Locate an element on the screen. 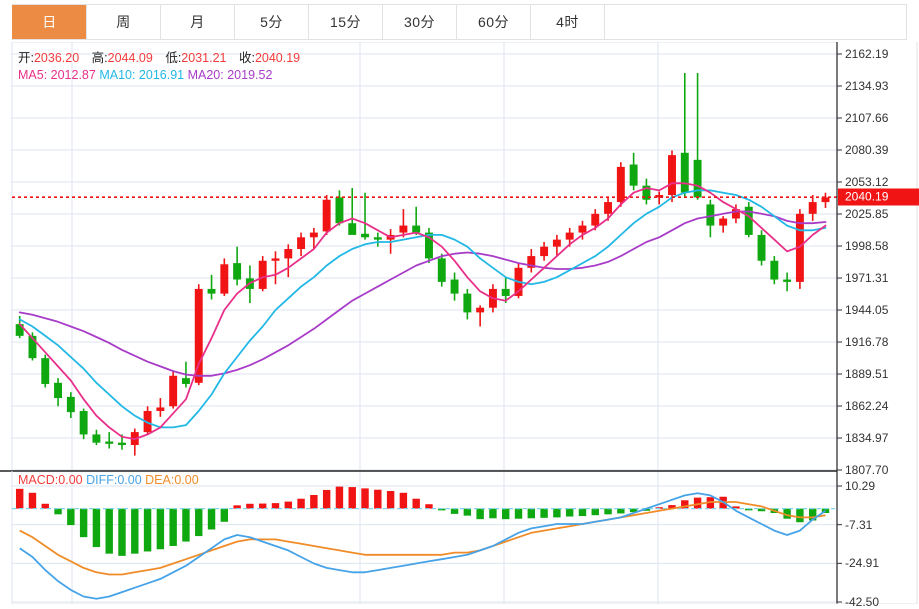 This screenshot has height=609, width=919. tab-5min: 5分 is located at coordinates (271, 22).